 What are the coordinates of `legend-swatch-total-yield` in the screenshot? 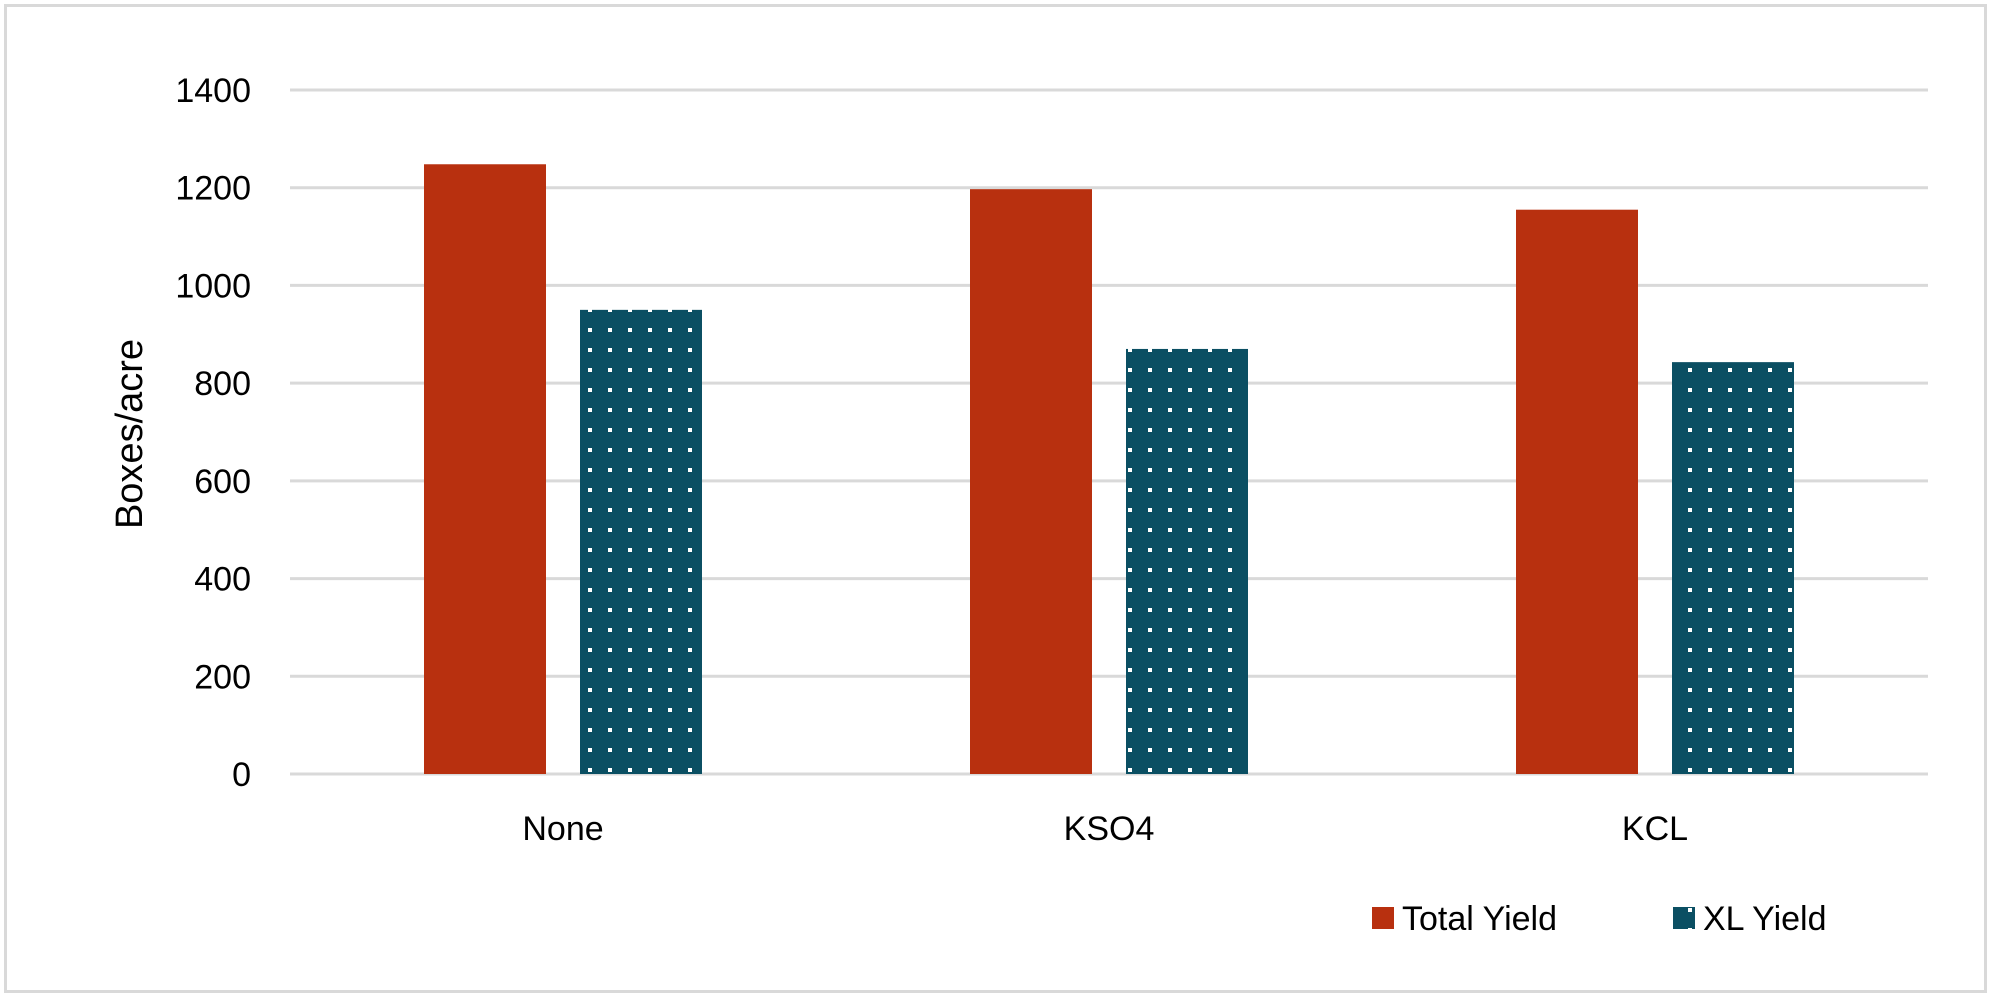 It's located at (1383, 918).